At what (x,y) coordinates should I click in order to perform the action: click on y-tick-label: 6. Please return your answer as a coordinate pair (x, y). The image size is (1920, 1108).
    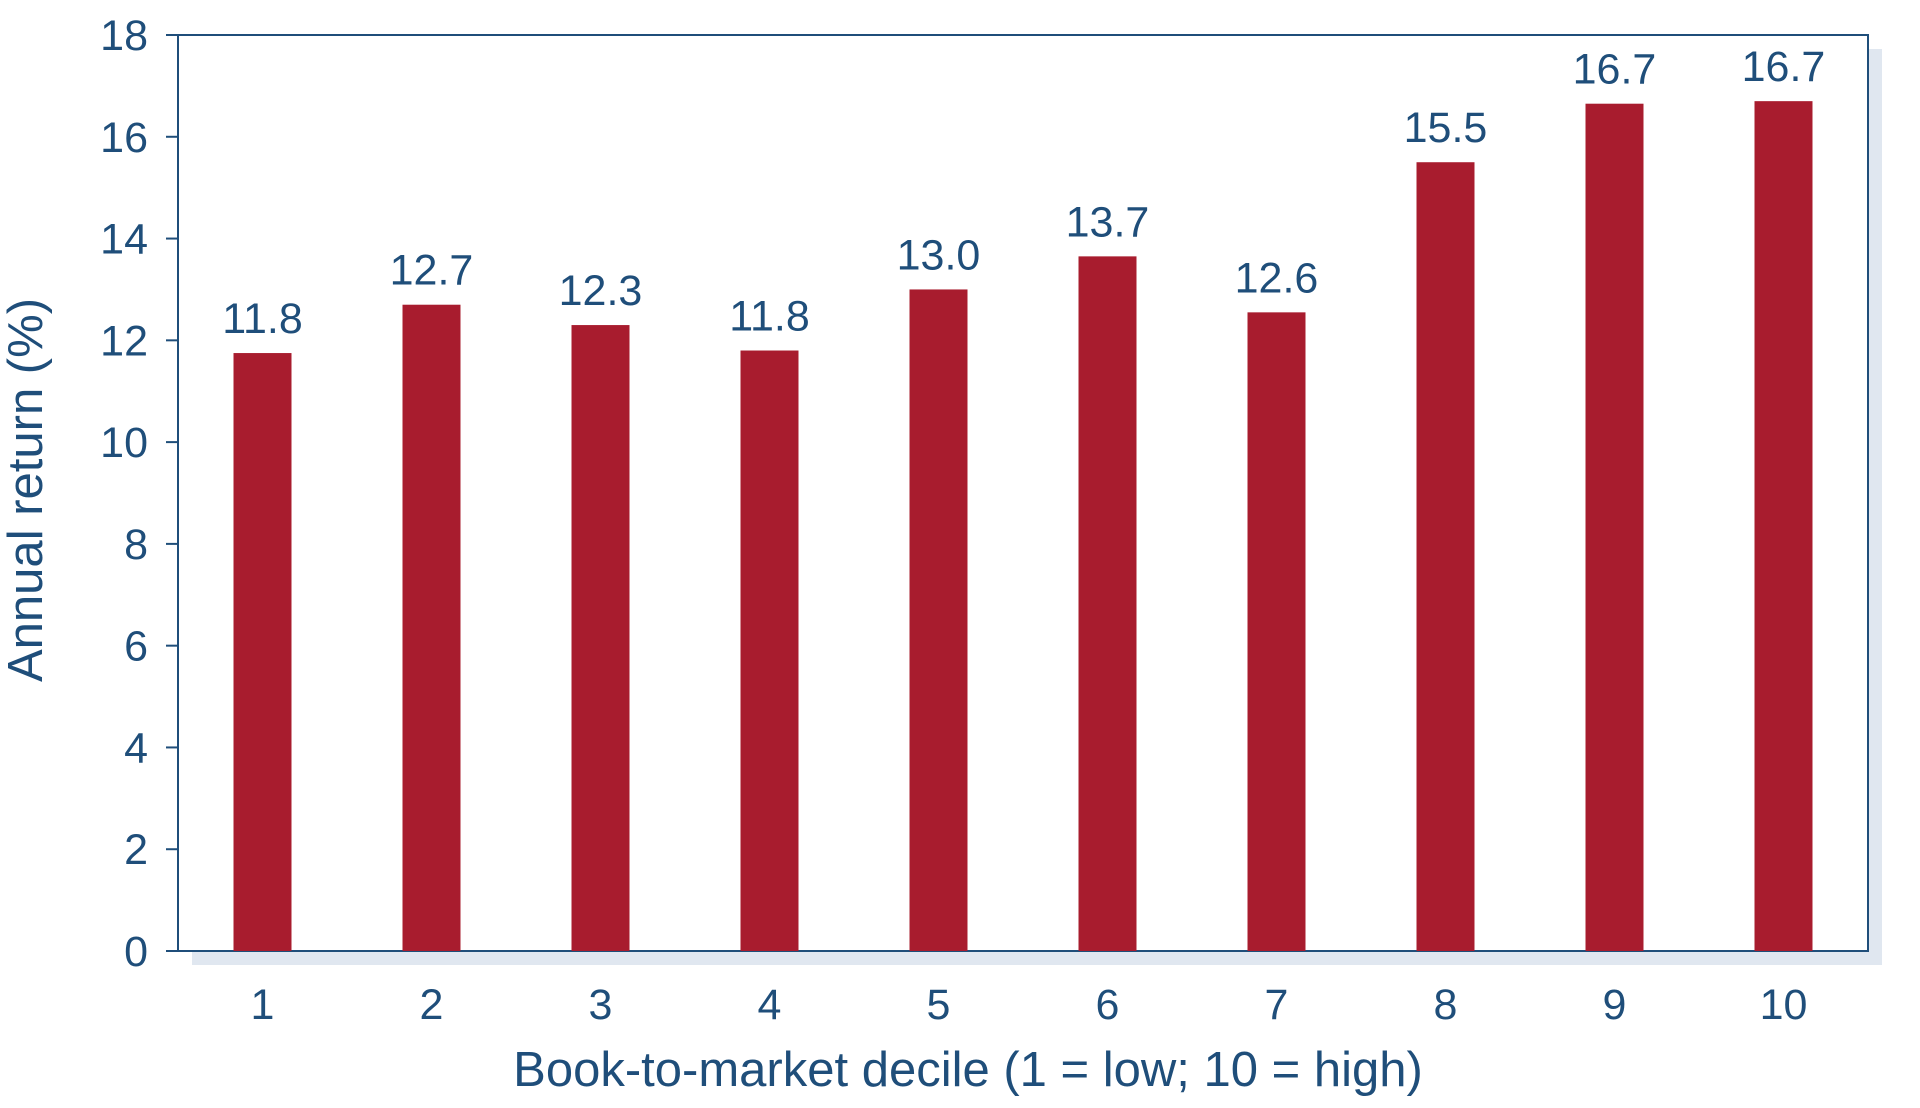
    Looking at the image, I should click on (136, 647).